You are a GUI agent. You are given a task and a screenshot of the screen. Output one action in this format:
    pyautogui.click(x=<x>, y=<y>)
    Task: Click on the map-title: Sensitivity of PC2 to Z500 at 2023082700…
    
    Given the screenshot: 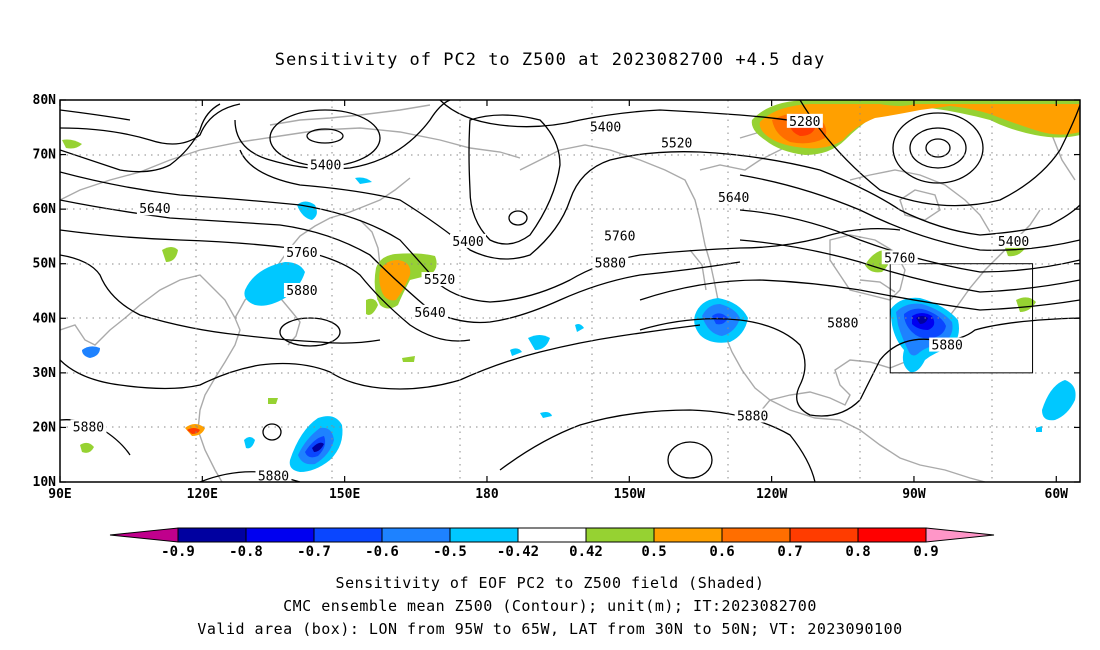 What is the action you would take?
    pyautogui.click(x=550, y=60)
    